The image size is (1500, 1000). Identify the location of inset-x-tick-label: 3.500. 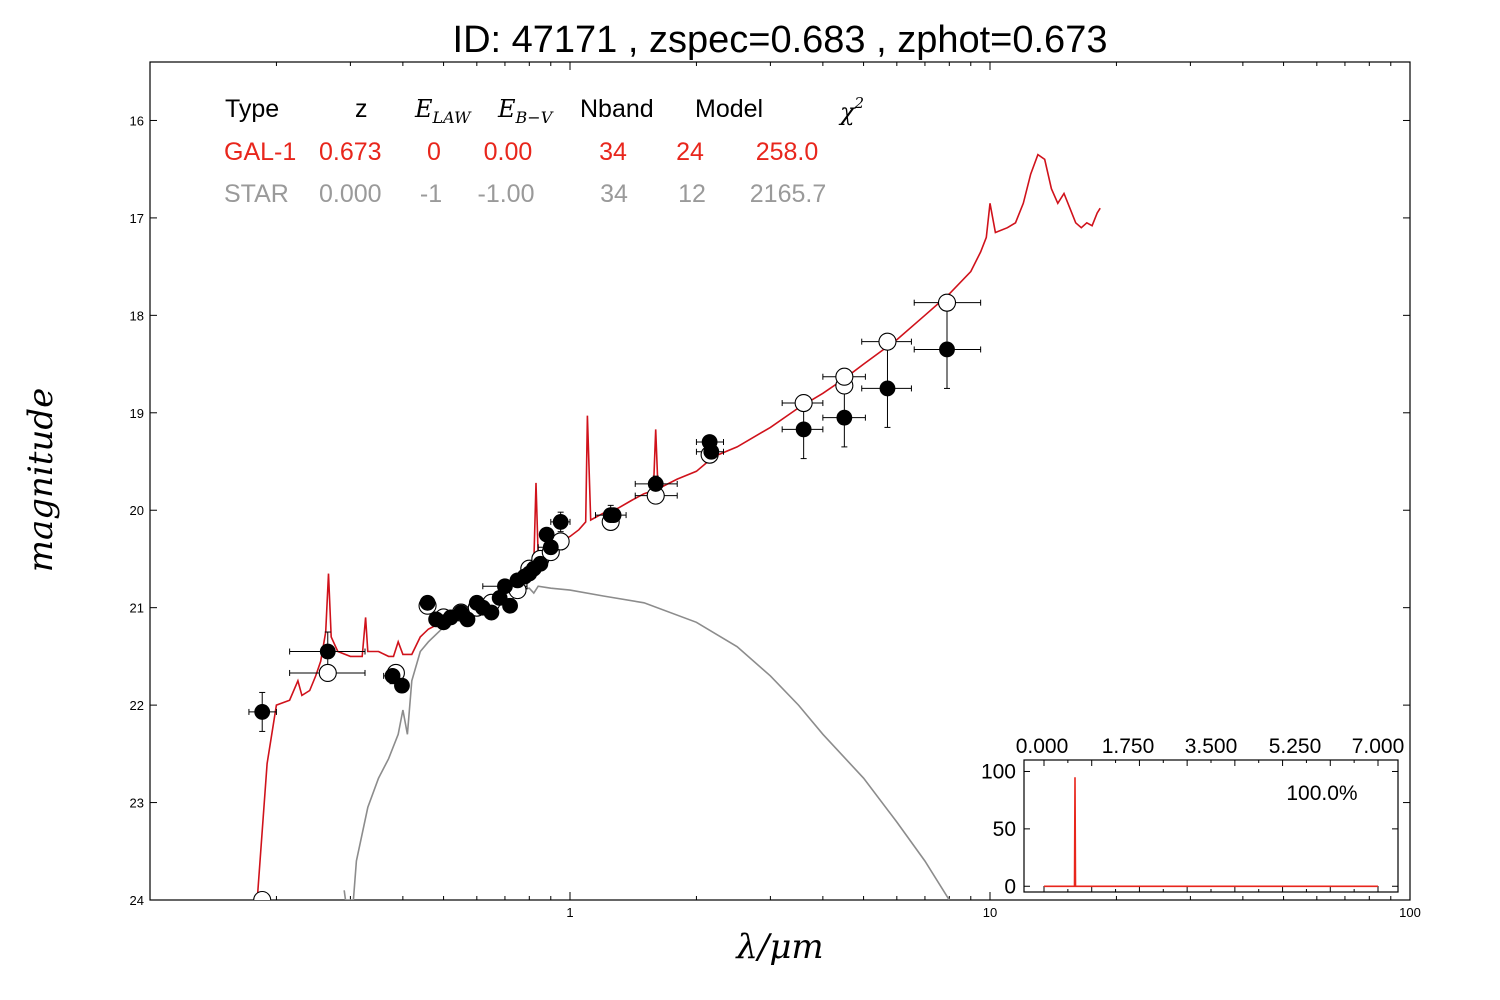
(1211, 746).